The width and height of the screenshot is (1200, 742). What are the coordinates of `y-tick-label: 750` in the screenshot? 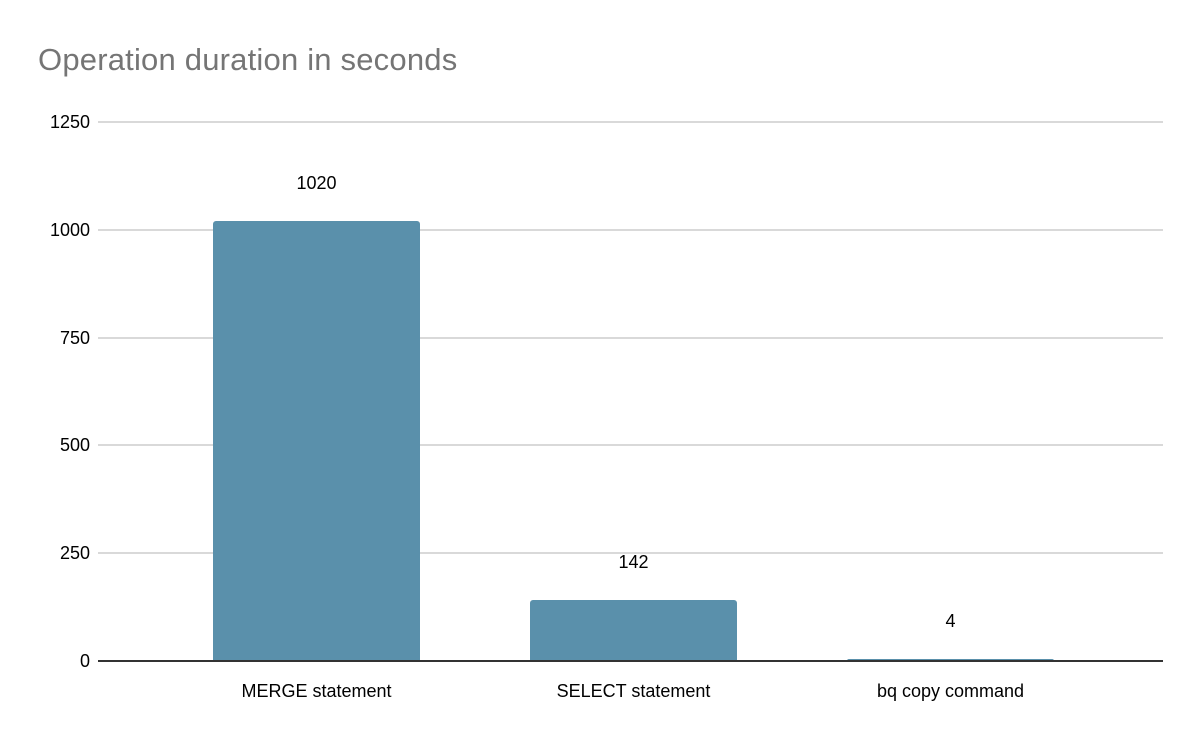 It's located at (74, 337).